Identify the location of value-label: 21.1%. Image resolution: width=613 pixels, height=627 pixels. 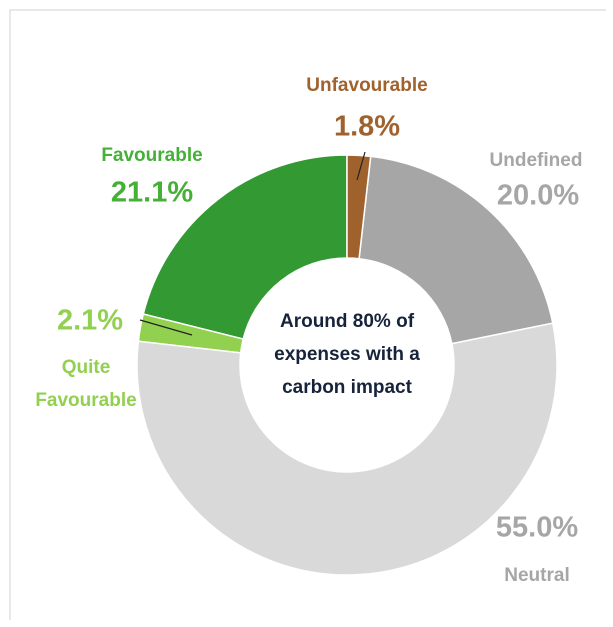
(152, 193).